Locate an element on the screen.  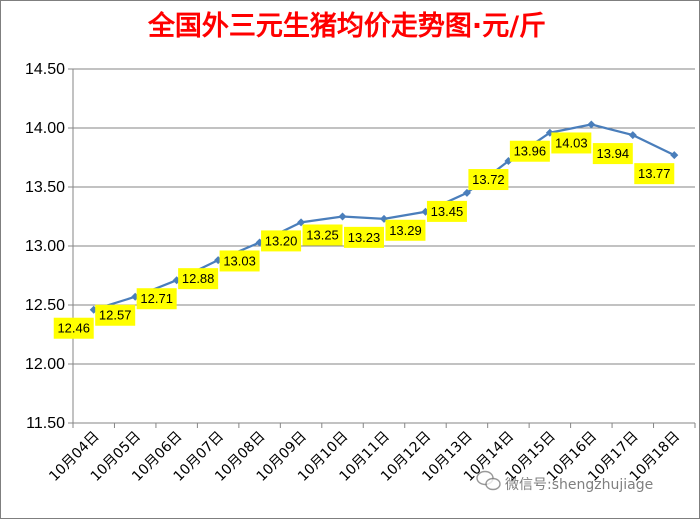
y-tick-label: 13.50 is located at coordinates (45, 187).